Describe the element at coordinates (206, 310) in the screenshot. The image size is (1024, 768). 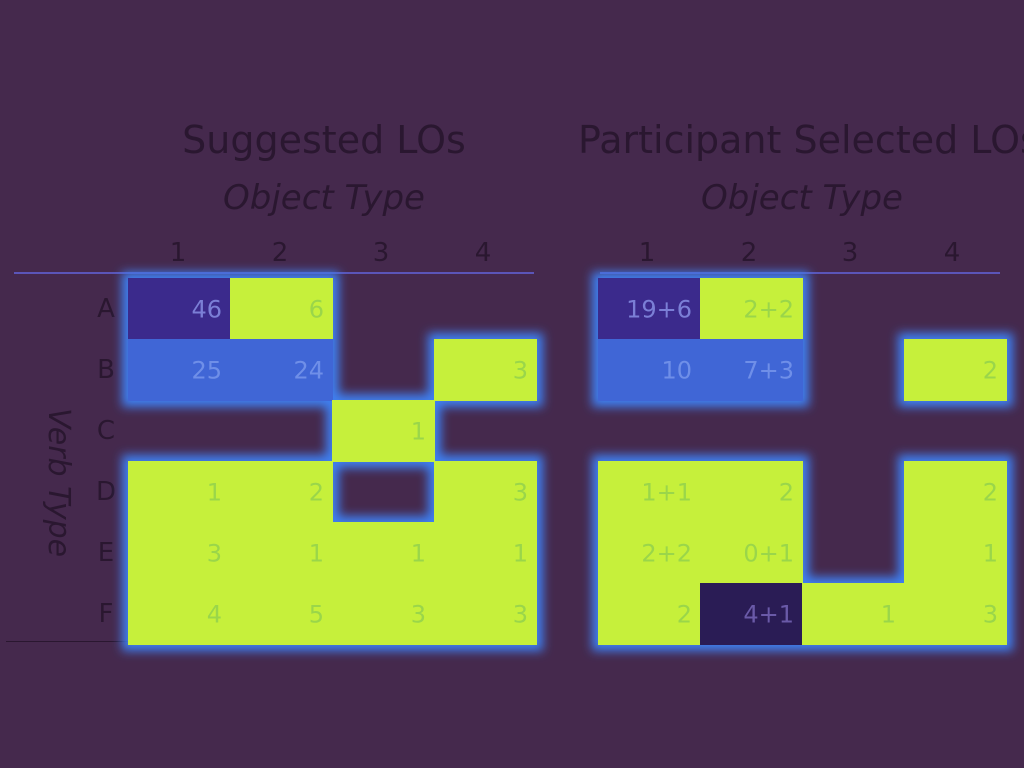
I see `left-cell-value: 46` at that location.